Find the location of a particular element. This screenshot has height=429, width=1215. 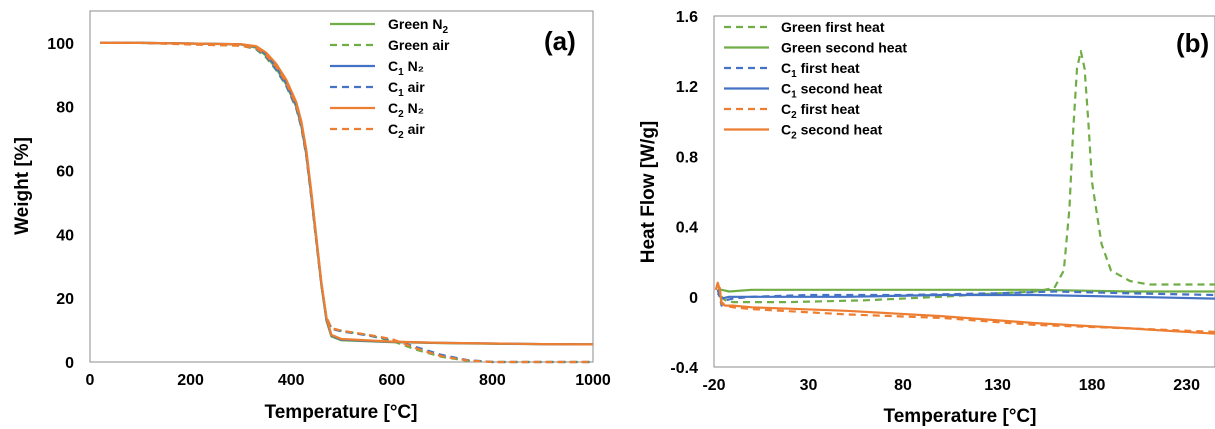

chart-b-xtick-label: 130 is located at coordinates (997, 385).